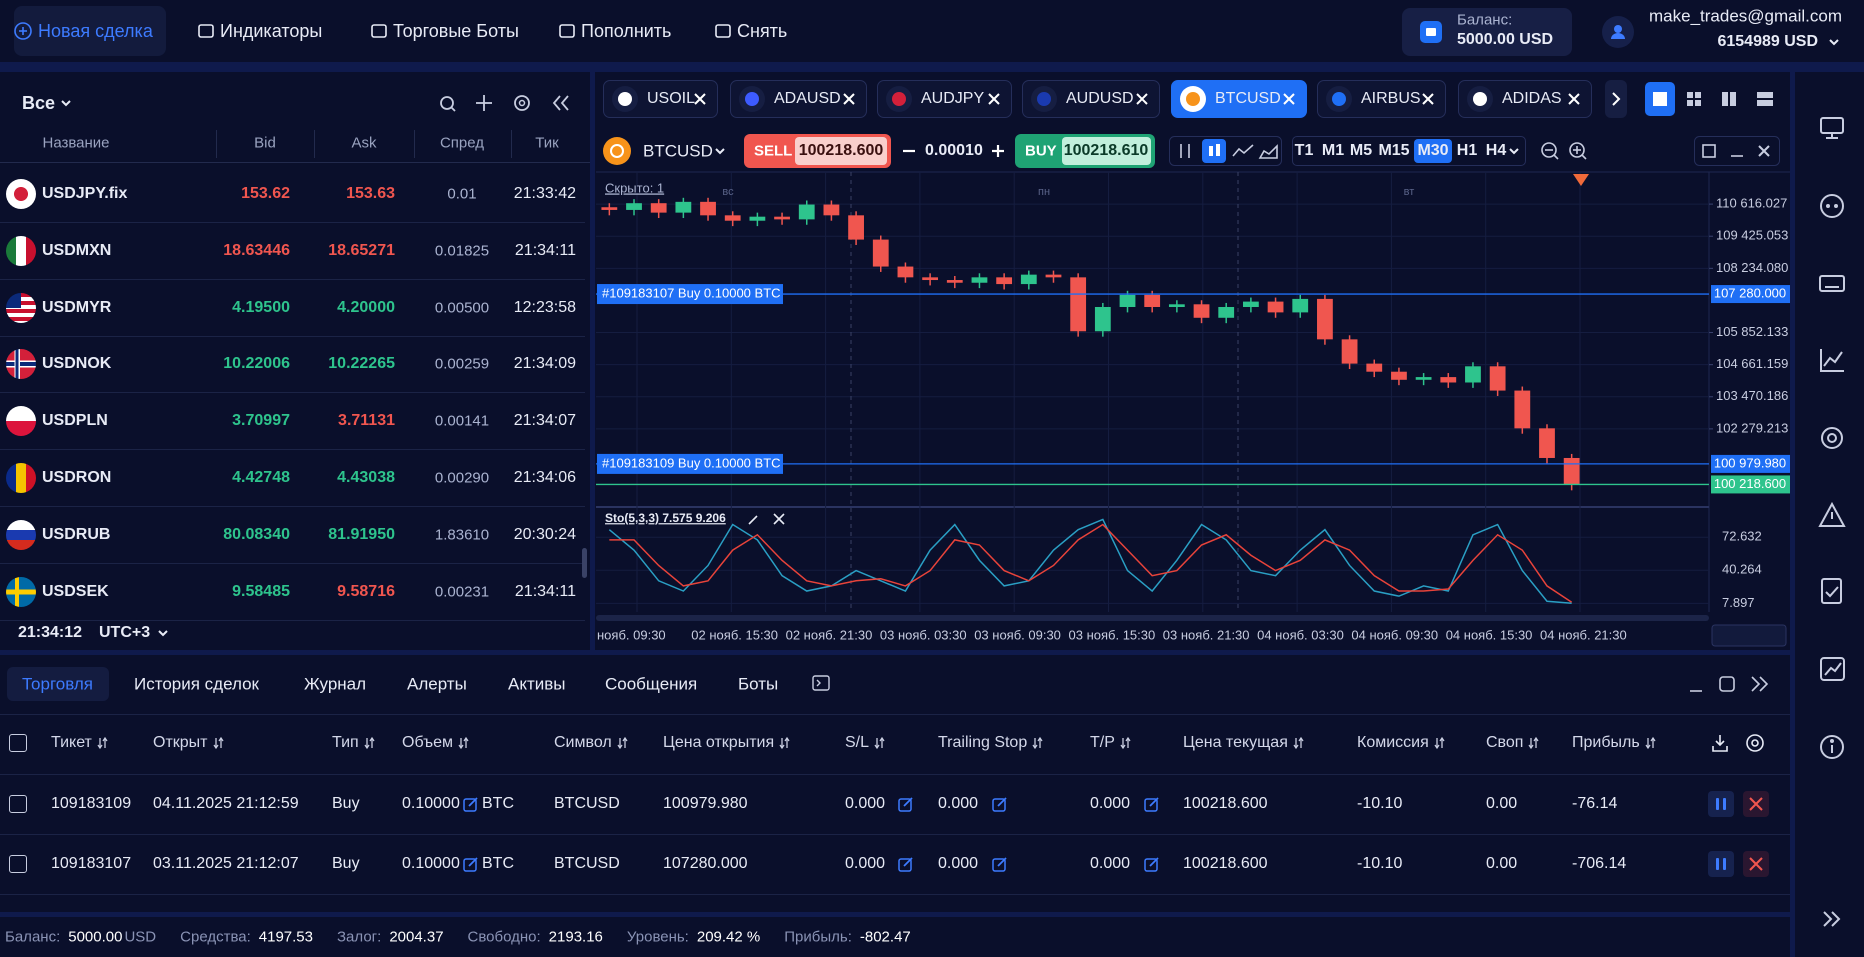  What do you see at coordinates (75, 420) in the screenshot?
I see `symbol-name: USDPLN` at bounding box center [75, 420].